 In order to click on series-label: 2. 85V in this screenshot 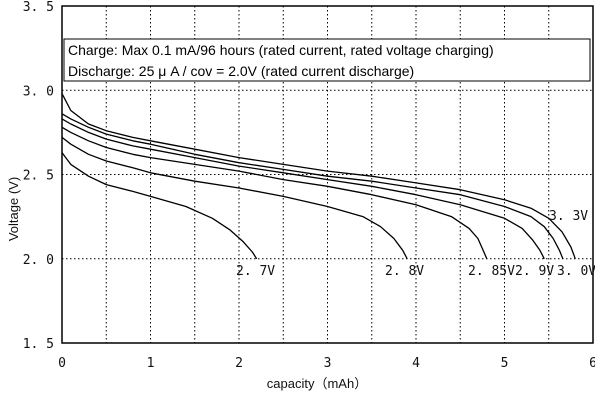, I will do `click(491, 271)`.